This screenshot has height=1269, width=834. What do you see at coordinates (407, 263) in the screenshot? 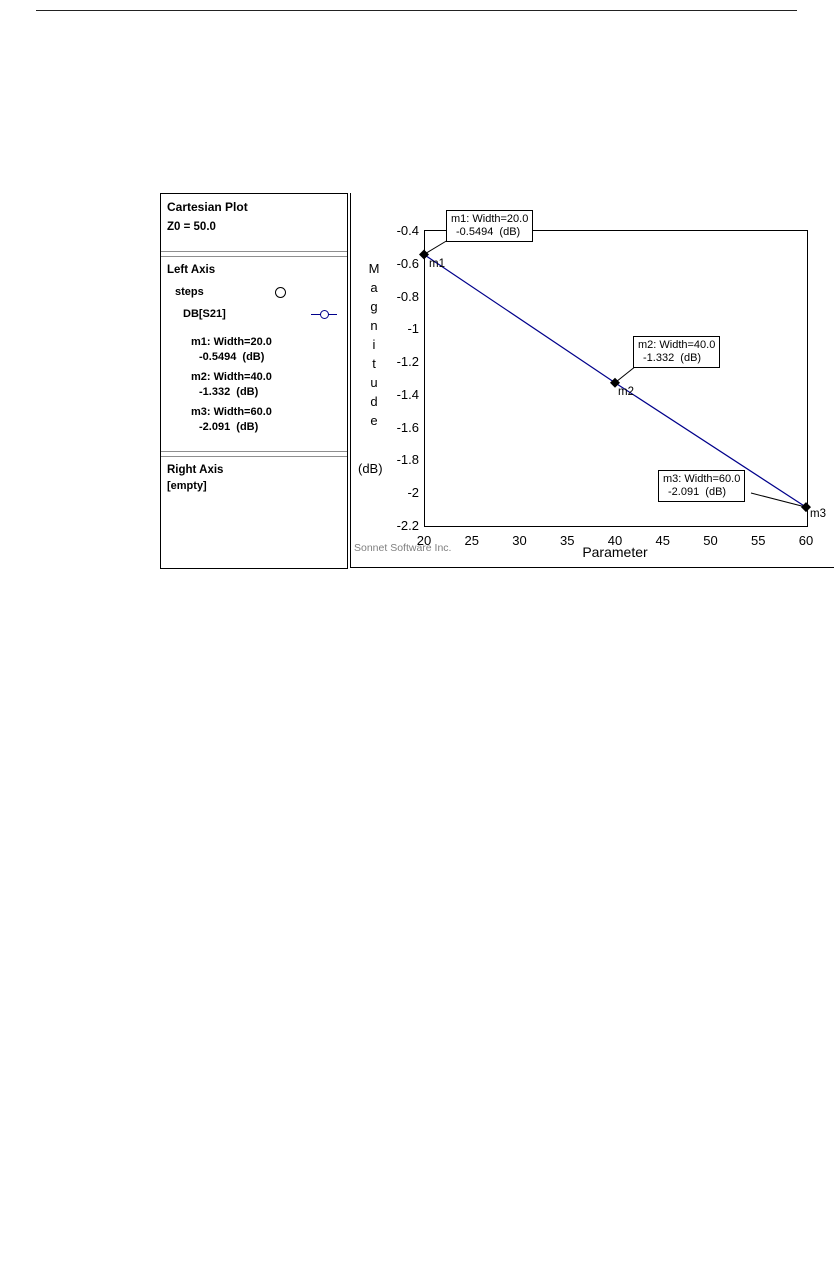
I see `y-tick-label: -0.6` at bounding box center [407, 263].